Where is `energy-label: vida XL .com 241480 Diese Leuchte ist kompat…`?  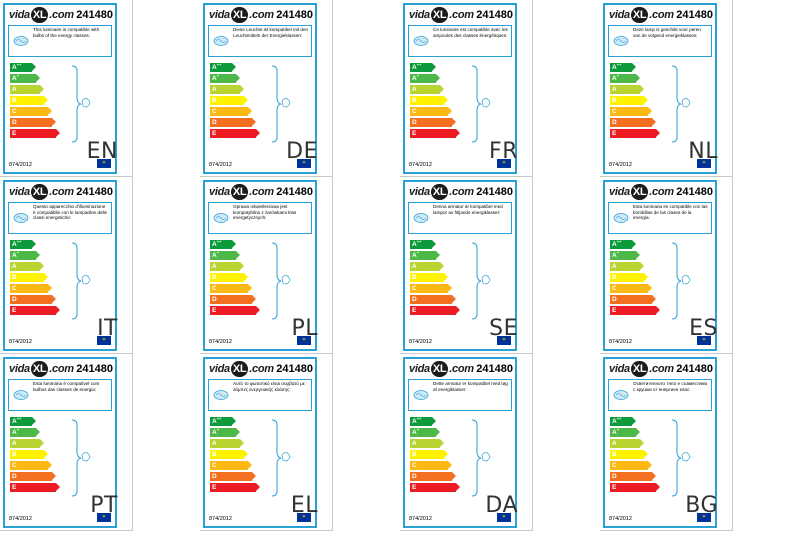
energy-label: vida XL .com 241480 Diese Leuchte ist kompat… is located at coordinates (260, 88).